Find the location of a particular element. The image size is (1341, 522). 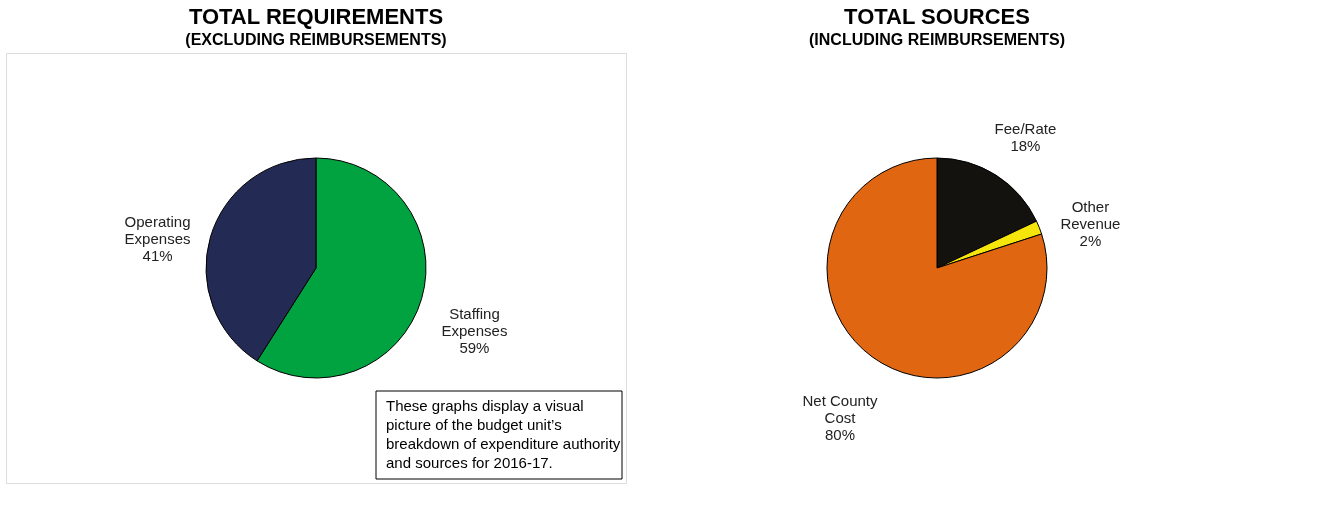

chart-title: TOTAL SOURCES is located at coordinates (937, 16).